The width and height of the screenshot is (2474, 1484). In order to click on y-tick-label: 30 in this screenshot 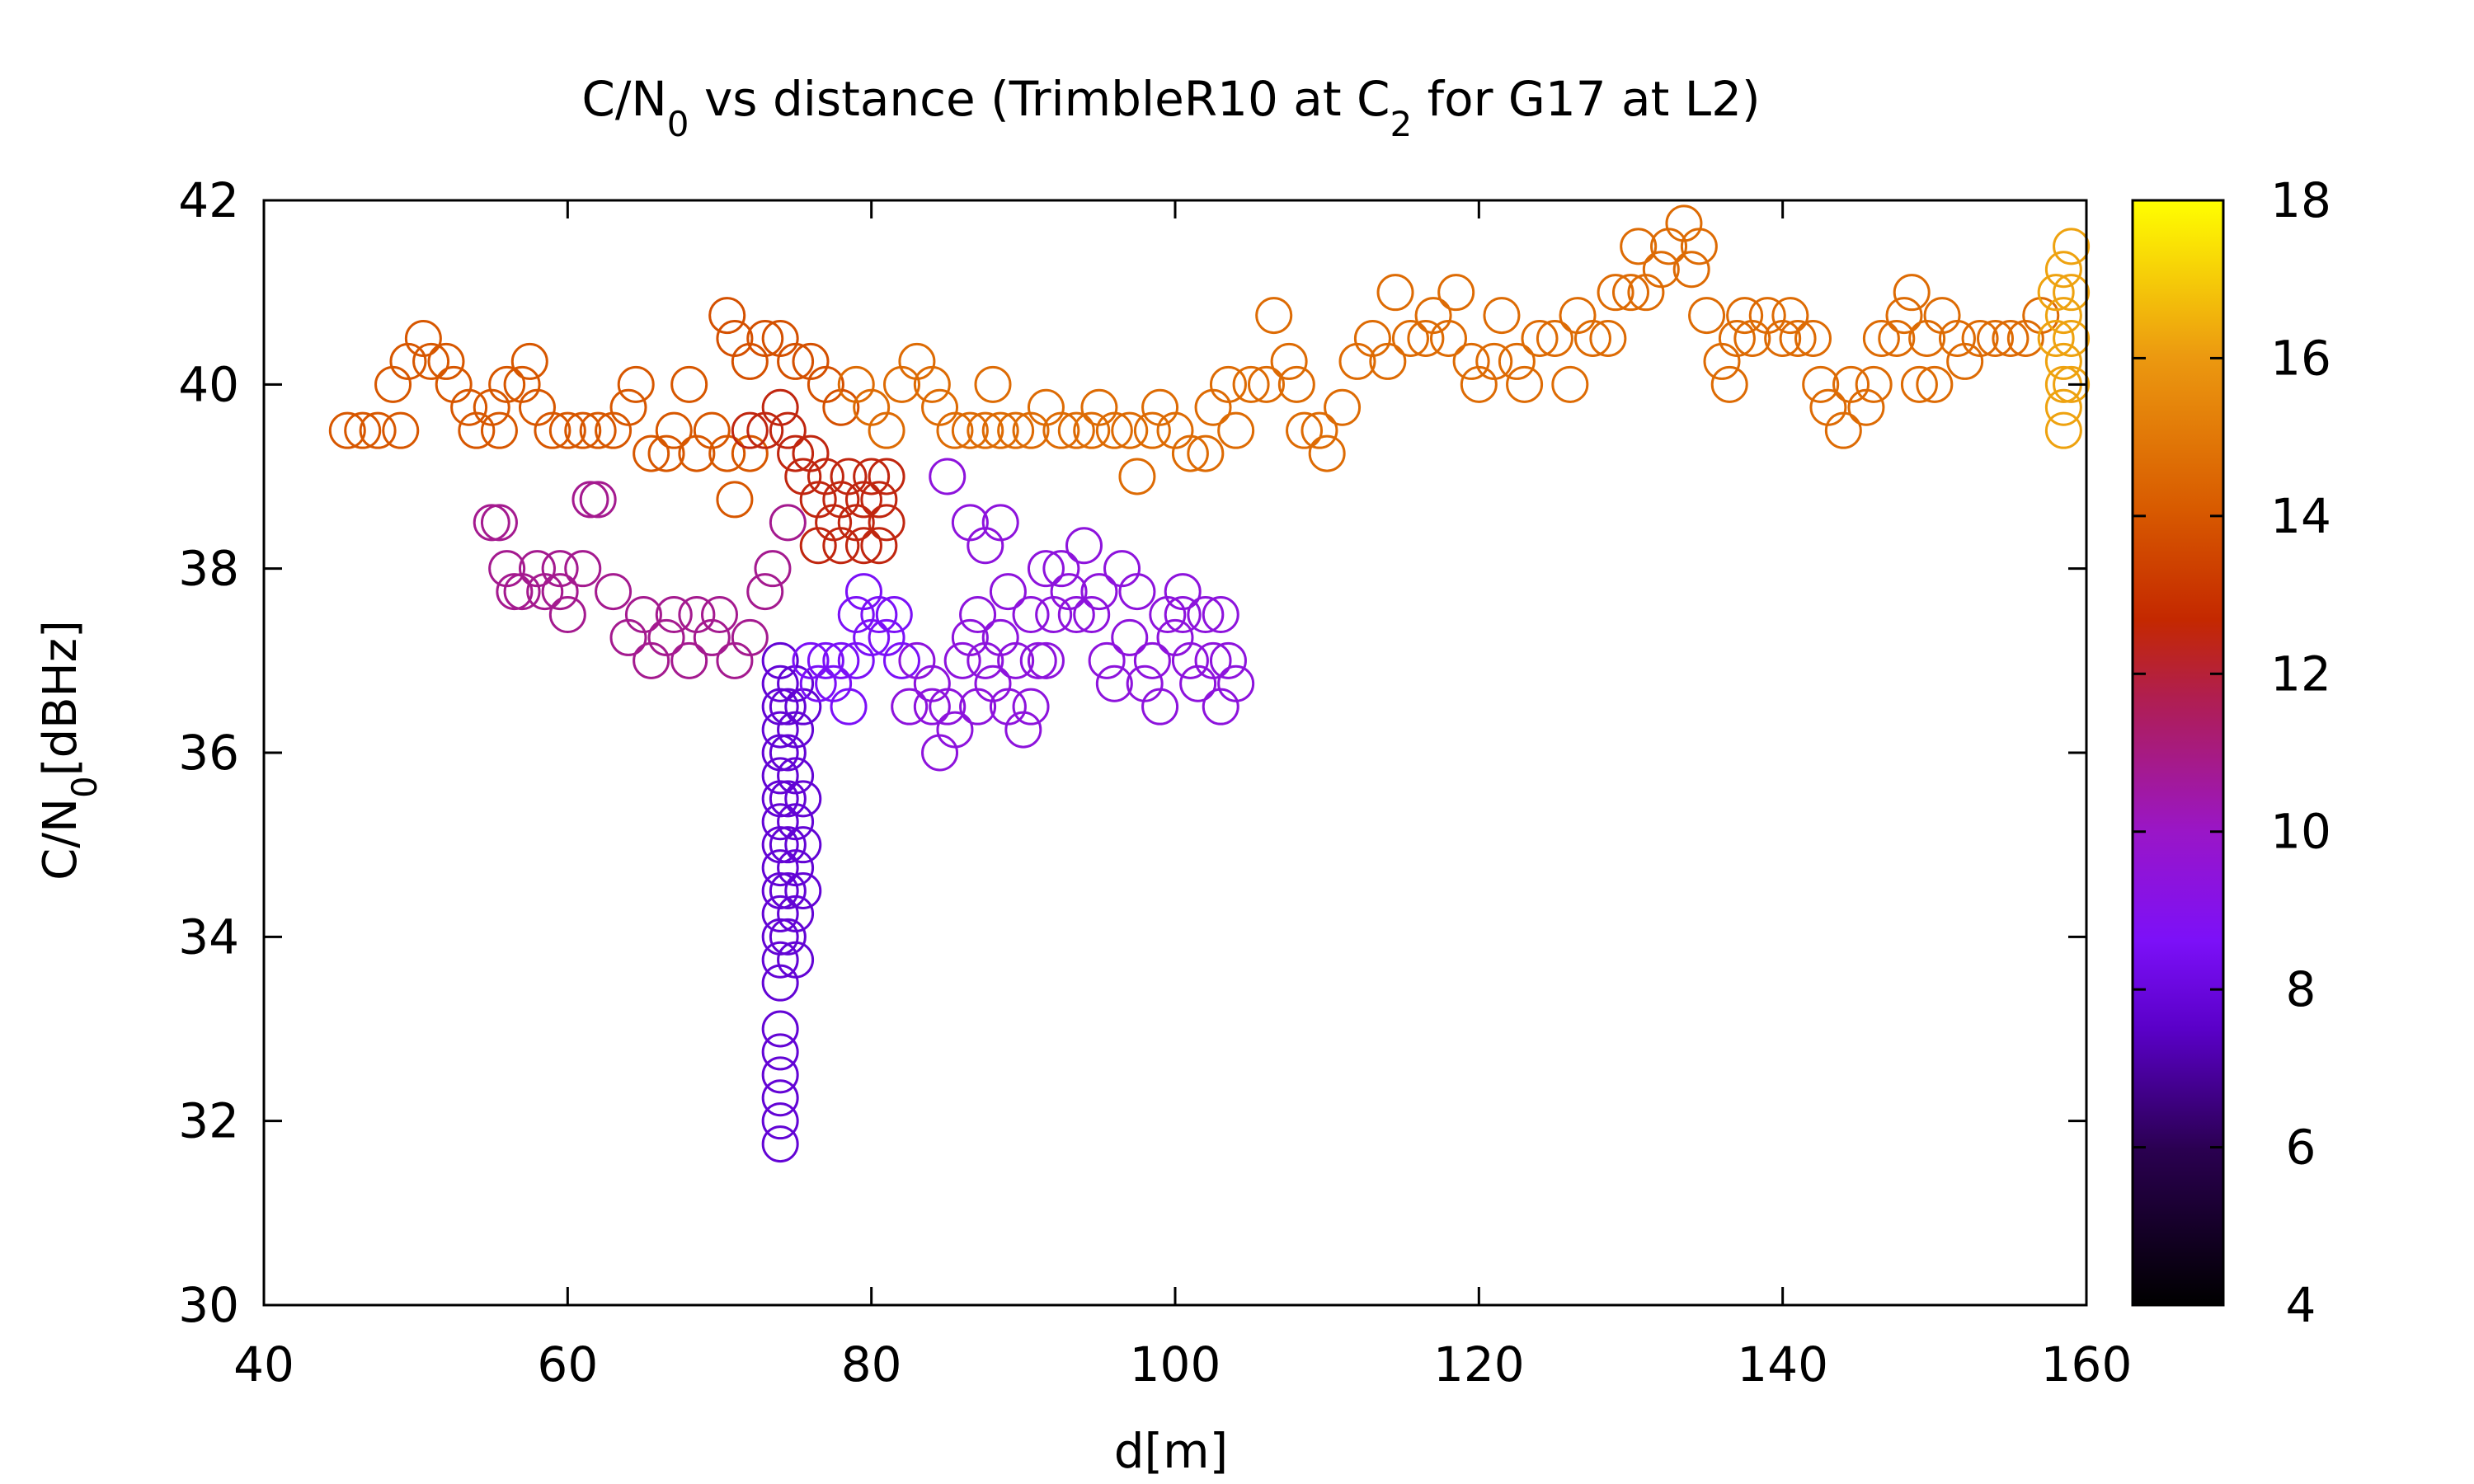, I will do `click(208, 1305)`.